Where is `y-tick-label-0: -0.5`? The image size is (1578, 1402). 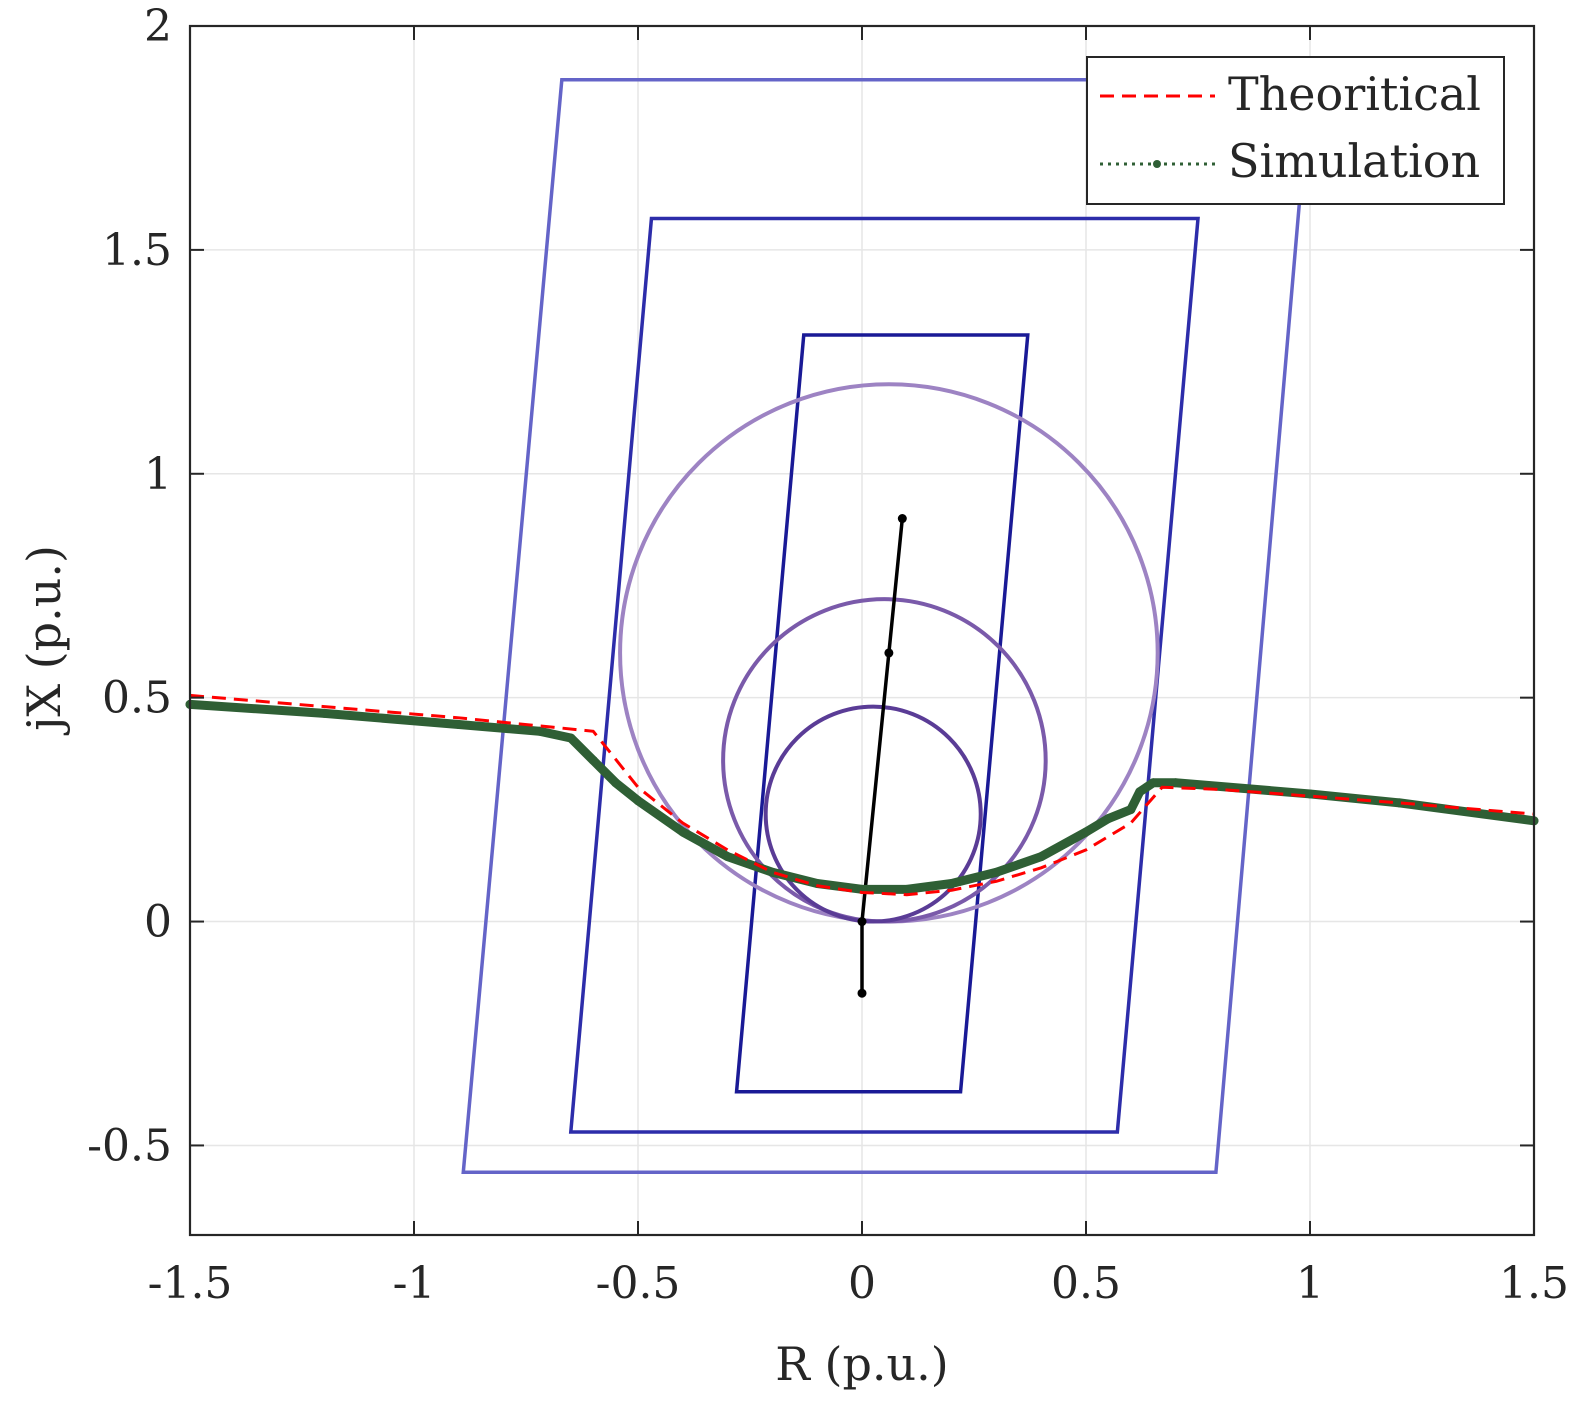 y-tick-label-0: -0.5 is located at coordinates (129, 1145).